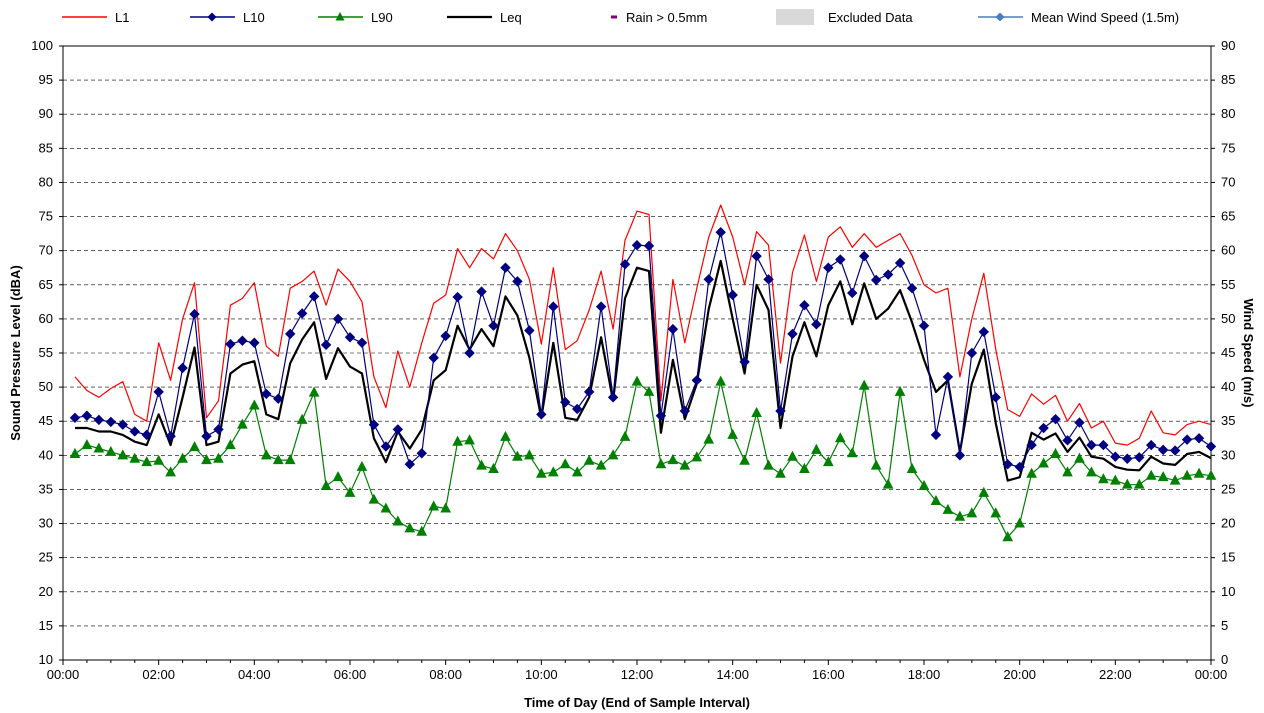  What do you see at coordinates (1248, 353) in the screenshot?
I see `y-axis-right-title: Wind Speed (m/s)` at bounding box center [1248, 353].